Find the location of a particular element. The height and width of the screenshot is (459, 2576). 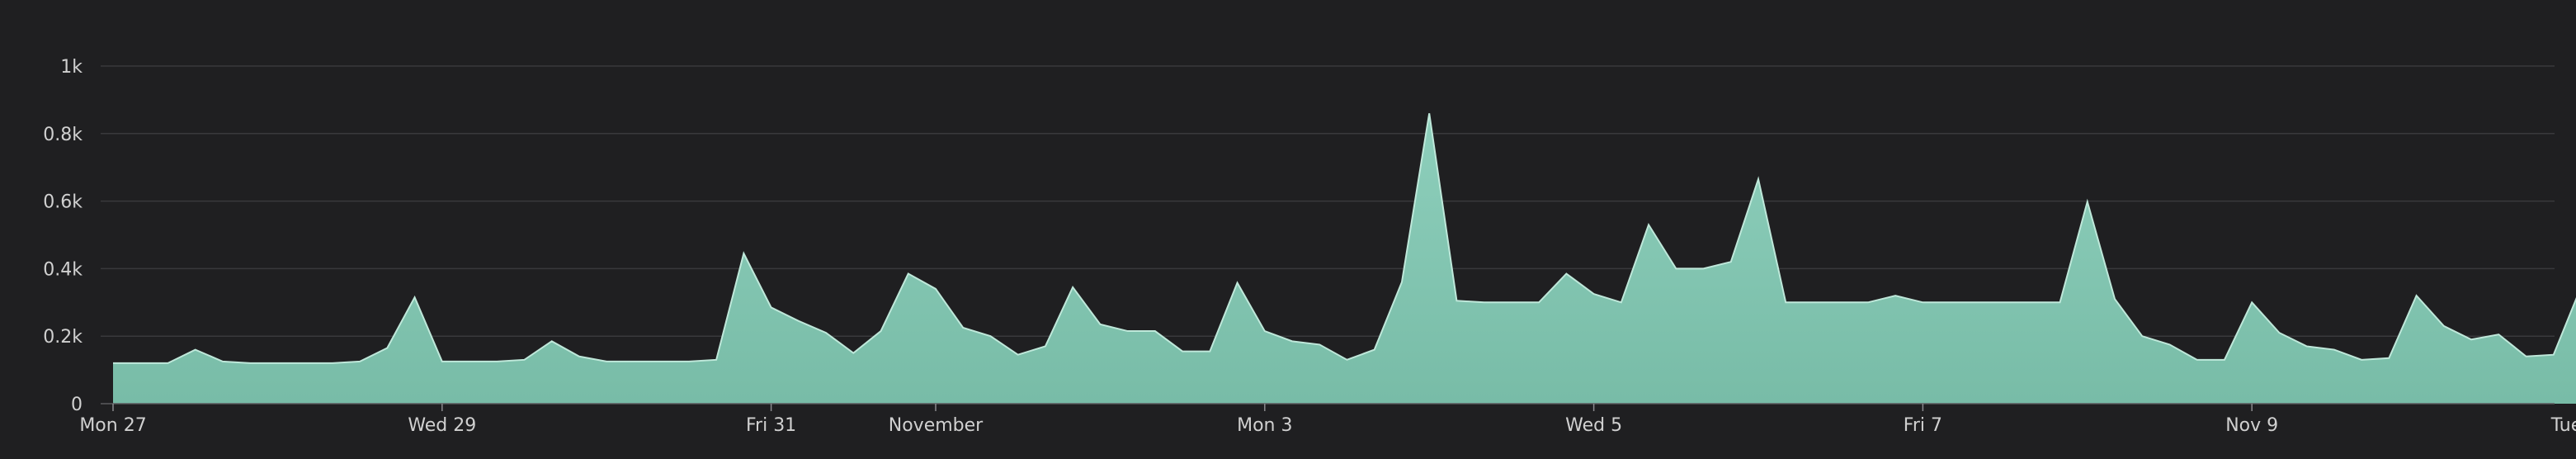

y-tick-label: 0 is located at coordinates (77, 405).